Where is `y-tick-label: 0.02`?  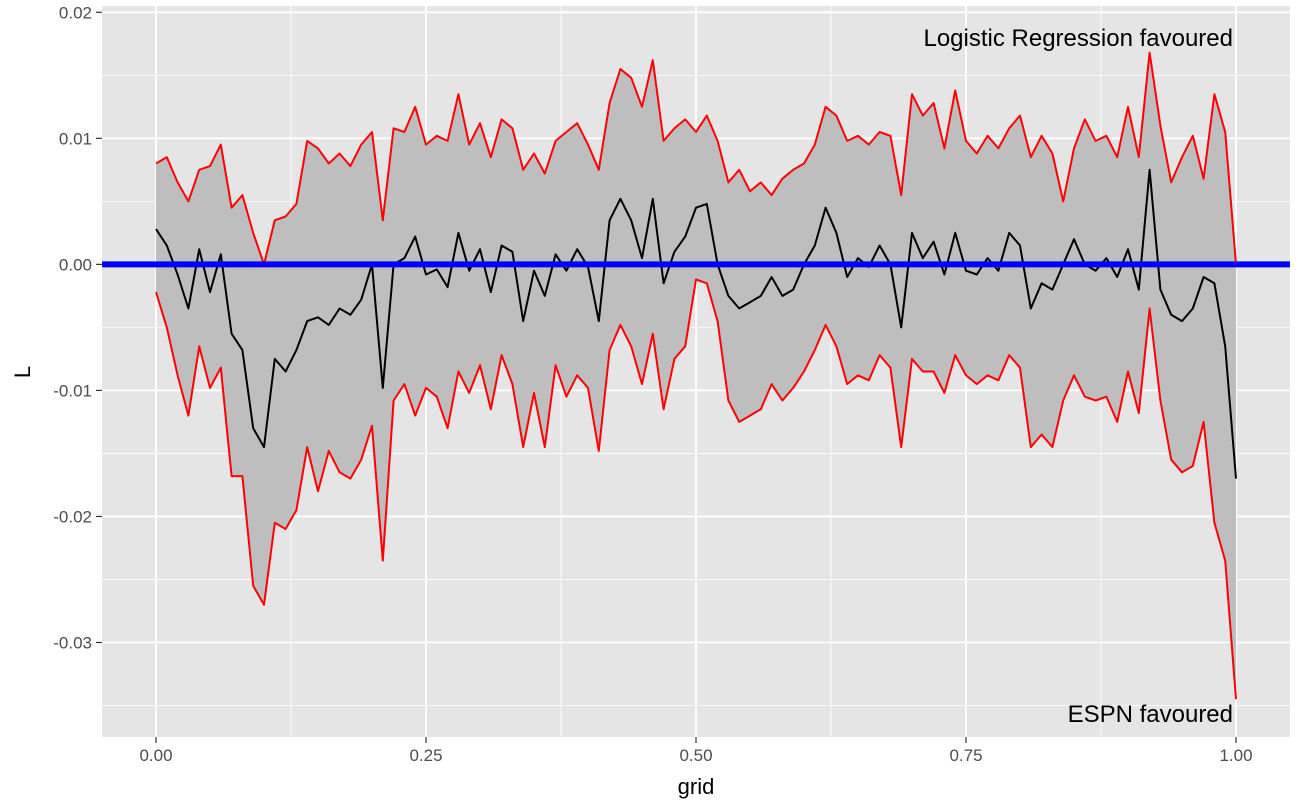
y-tick-label: 0.02 is located at coordinates (75, 12).